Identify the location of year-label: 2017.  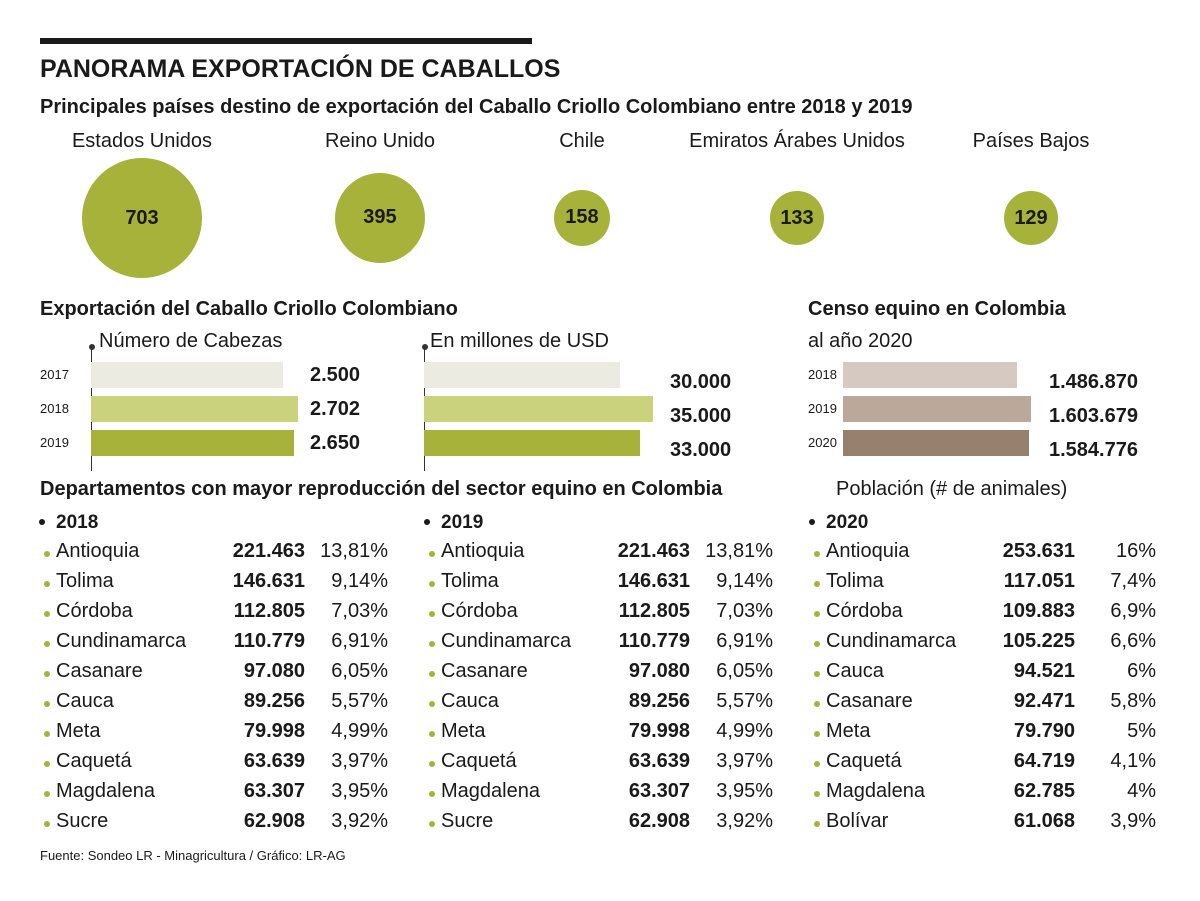
(54, 374).